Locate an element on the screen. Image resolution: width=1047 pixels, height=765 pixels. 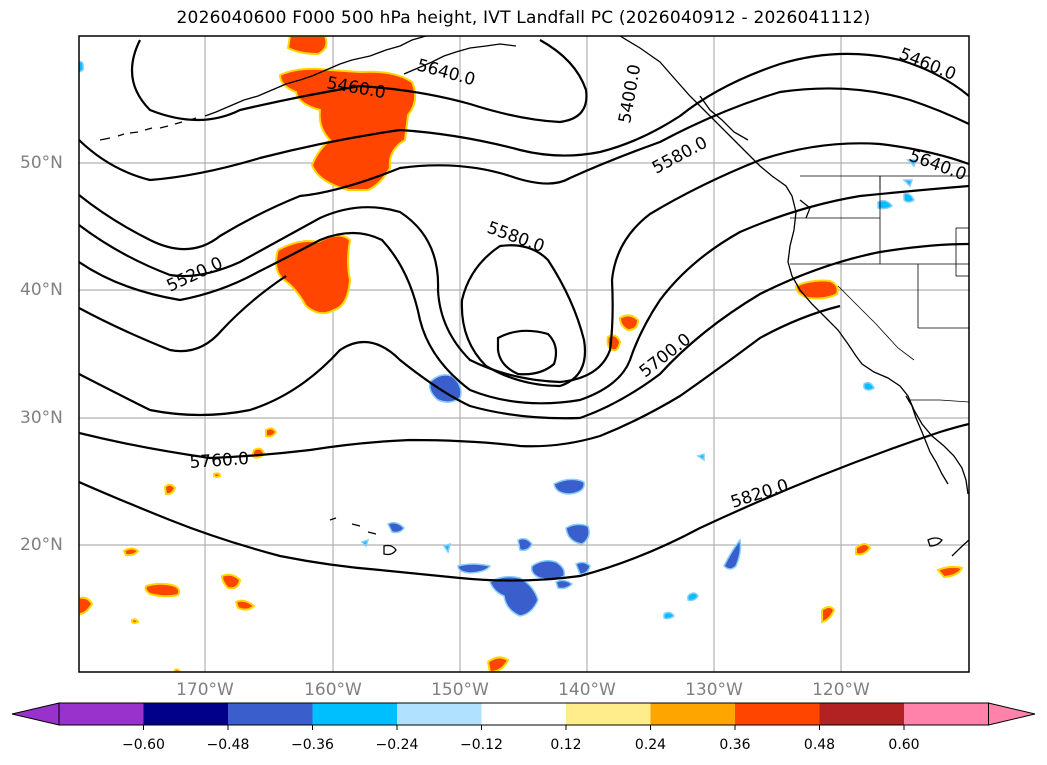
lat-label-20n: 20°N is located at coordinates (41, 545).